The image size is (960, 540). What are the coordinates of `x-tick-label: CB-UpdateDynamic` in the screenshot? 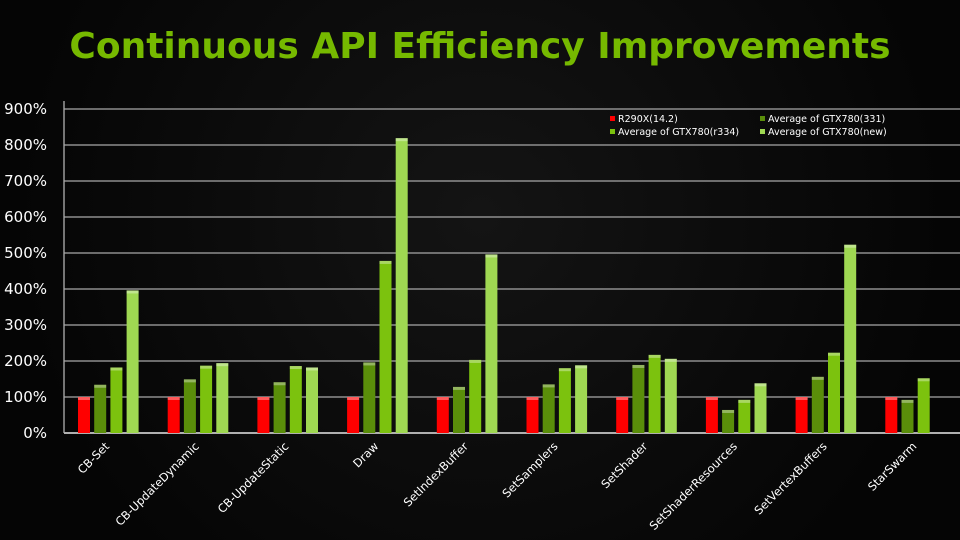 It's located at (156, 483).